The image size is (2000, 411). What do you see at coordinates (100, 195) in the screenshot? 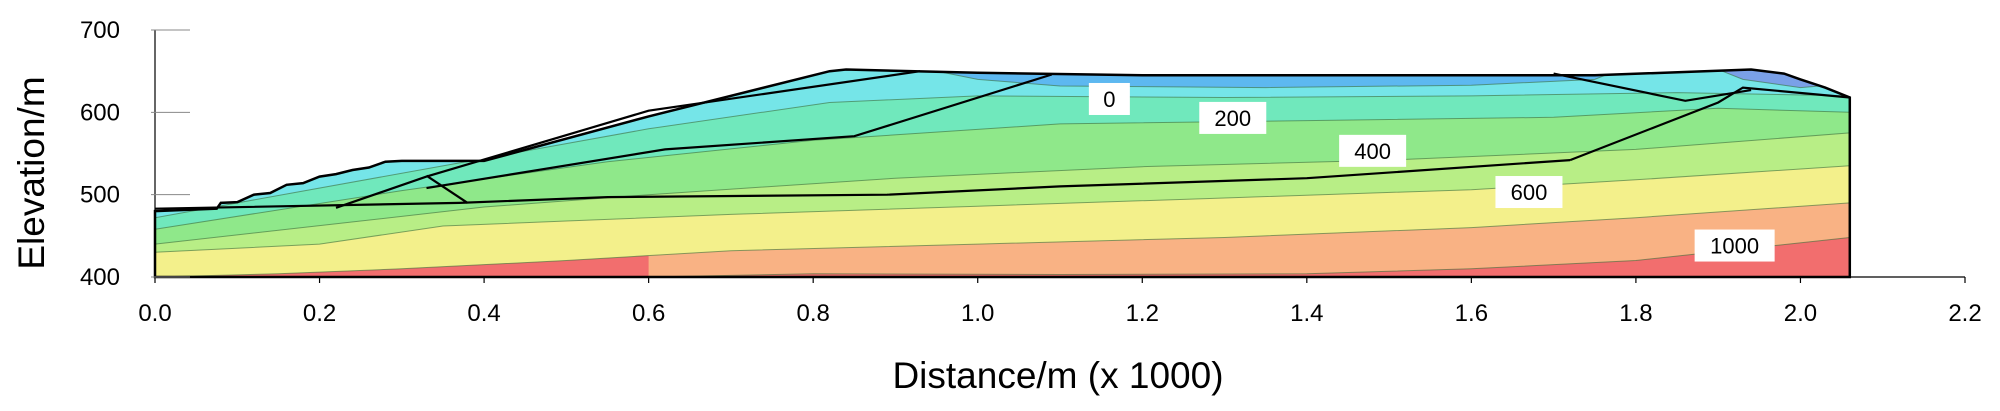
I see `y-tick-label: 500` at bounding box center [100, 195].